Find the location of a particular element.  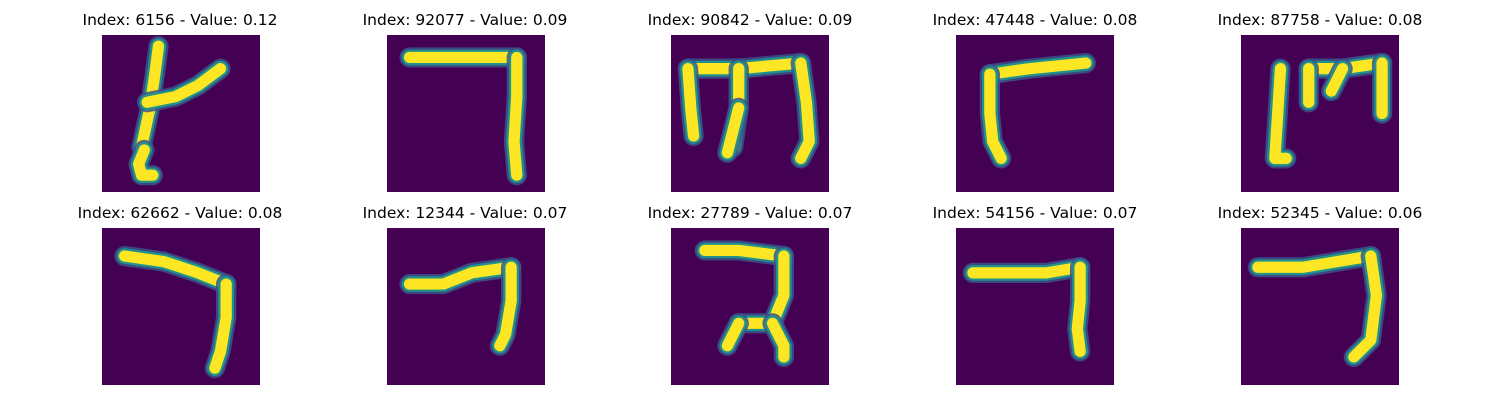

cell-title-7: Index: 12344 - Value: 0.07 is located at coordinates (465, 213).